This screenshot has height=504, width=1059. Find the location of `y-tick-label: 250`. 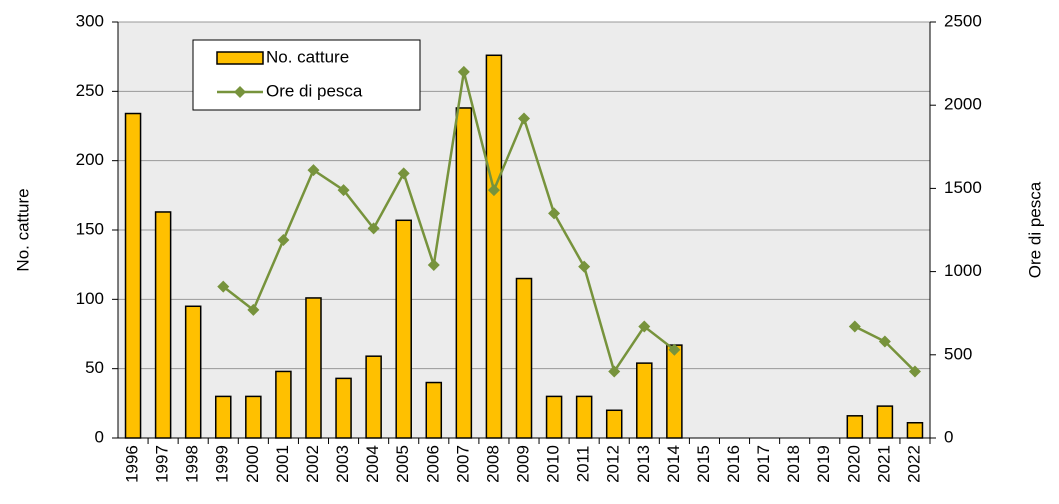

y-tick-label: 250 is located at coordinates (90, 90).